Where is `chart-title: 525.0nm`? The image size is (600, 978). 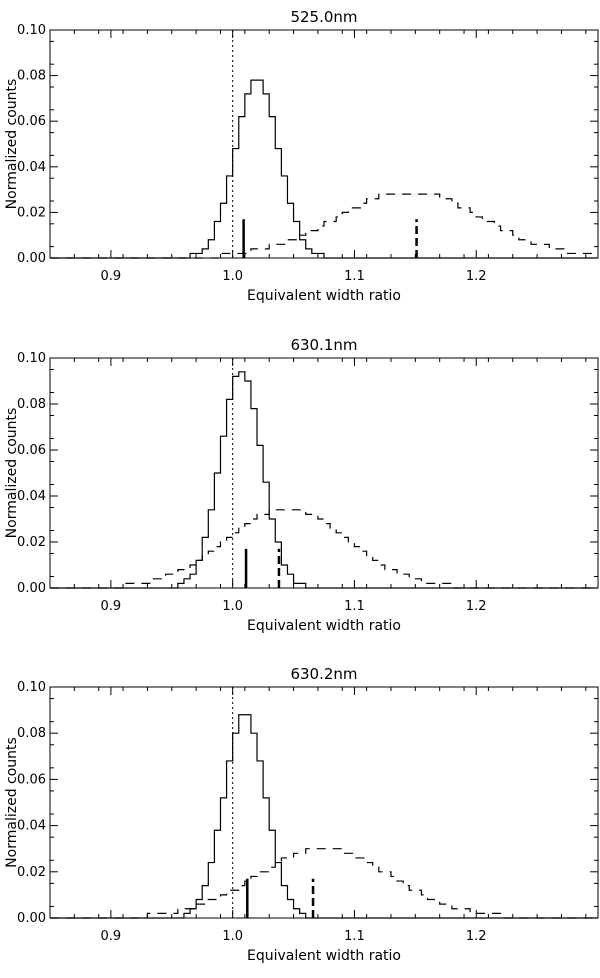
chart-title: 525.0nm is located at coordinates (323, 17).